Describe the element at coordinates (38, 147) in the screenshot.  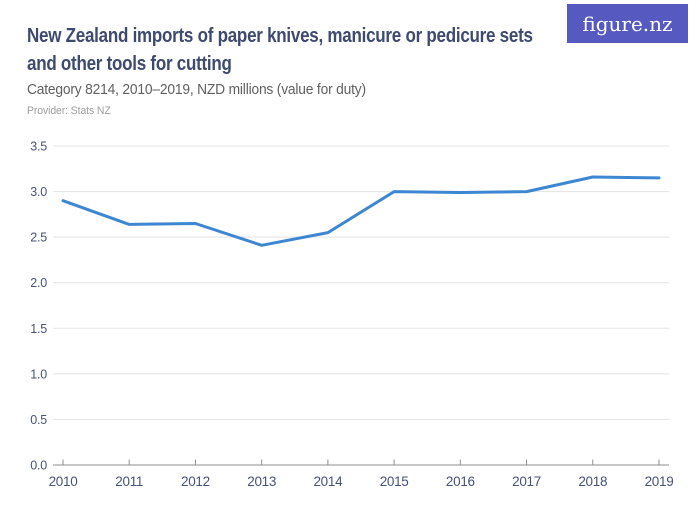
I see `y-axis-label: 3.5` at that location.